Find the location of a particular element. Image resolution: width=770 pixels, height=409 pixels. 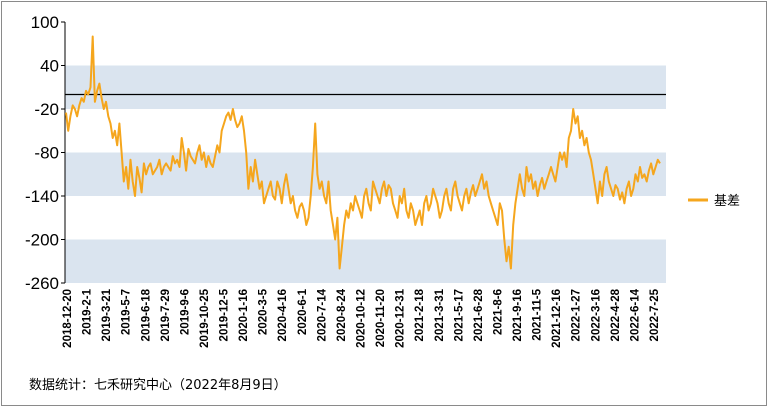

y-tick-label: -200 is located at coordinates (42, 240).